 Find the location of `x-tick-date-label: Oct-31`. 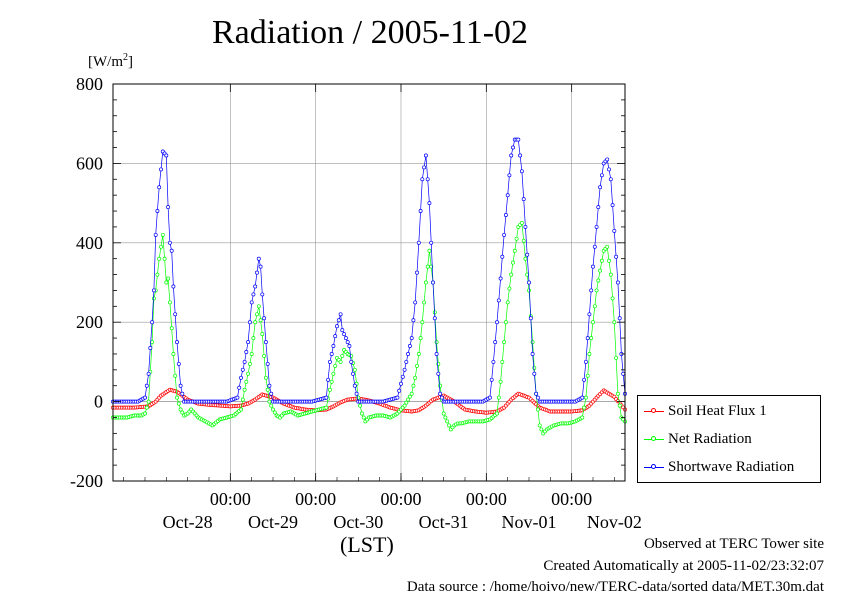

x-tick-date-label: Oct-31 is located at coordinates (444, 522).